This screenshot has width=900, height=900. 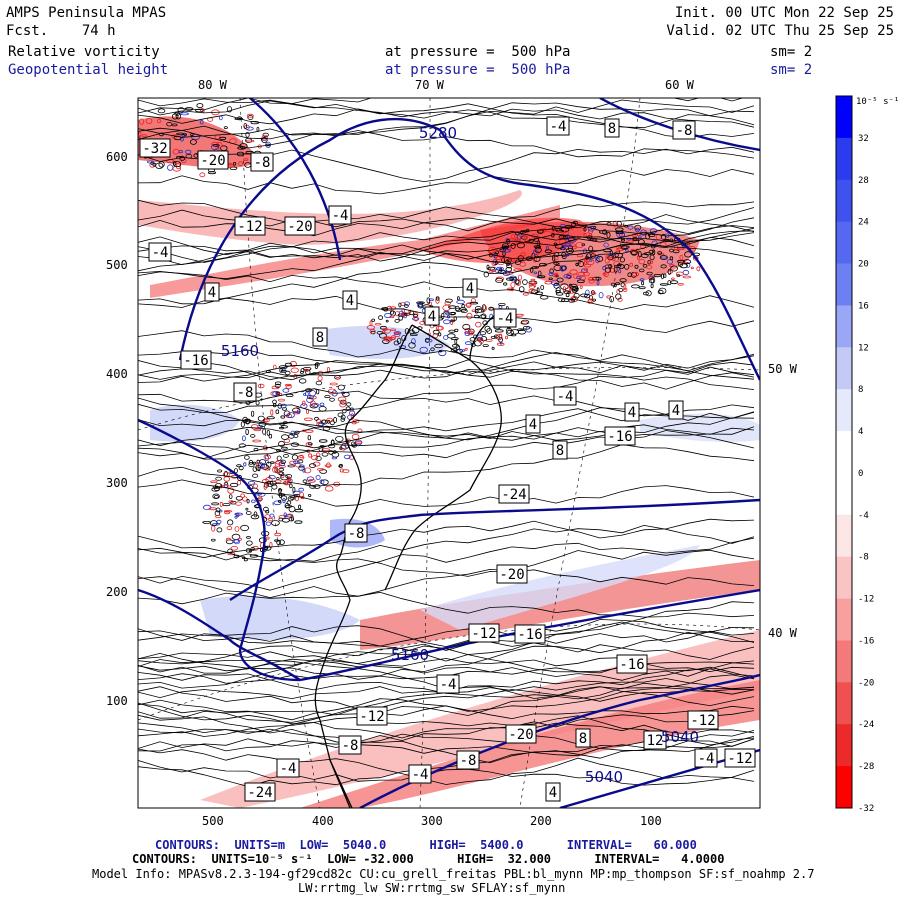 What do you see at coordinates (432, 316) in the screenshot?
I see `vorticity-label: 4` at bounding box center [432, 316].